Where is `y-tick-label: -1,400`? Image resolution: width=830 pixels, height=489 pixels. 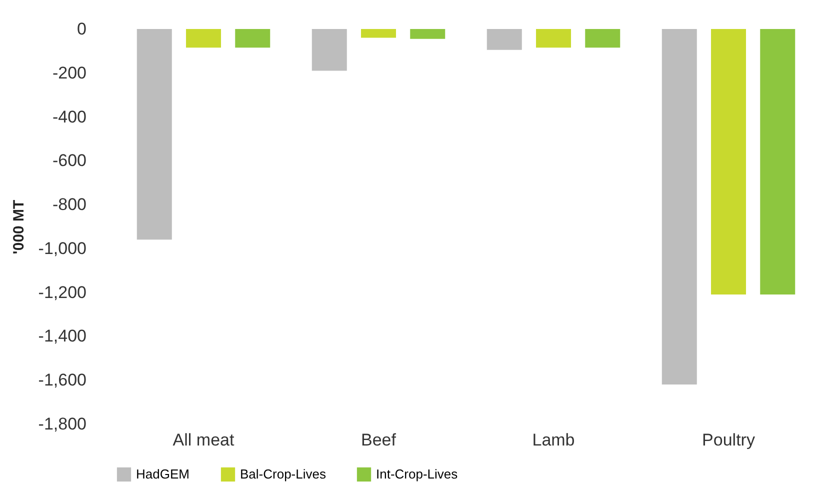
y-tick-label: -1,400 is located at coordinates (62, 336).